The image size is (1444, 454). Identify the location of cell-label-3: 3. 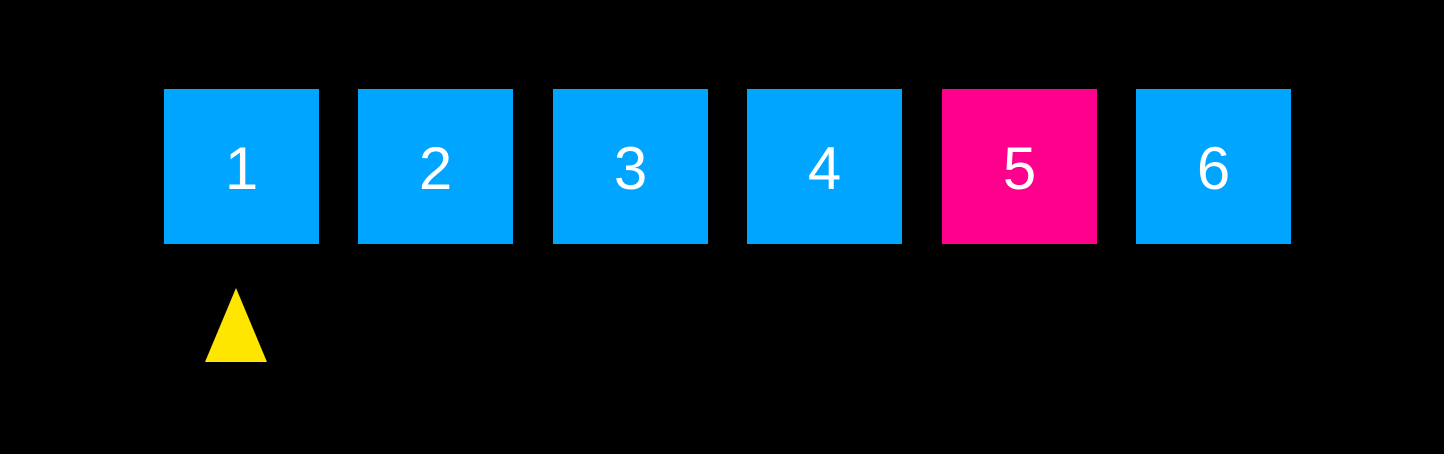
(630, 168).